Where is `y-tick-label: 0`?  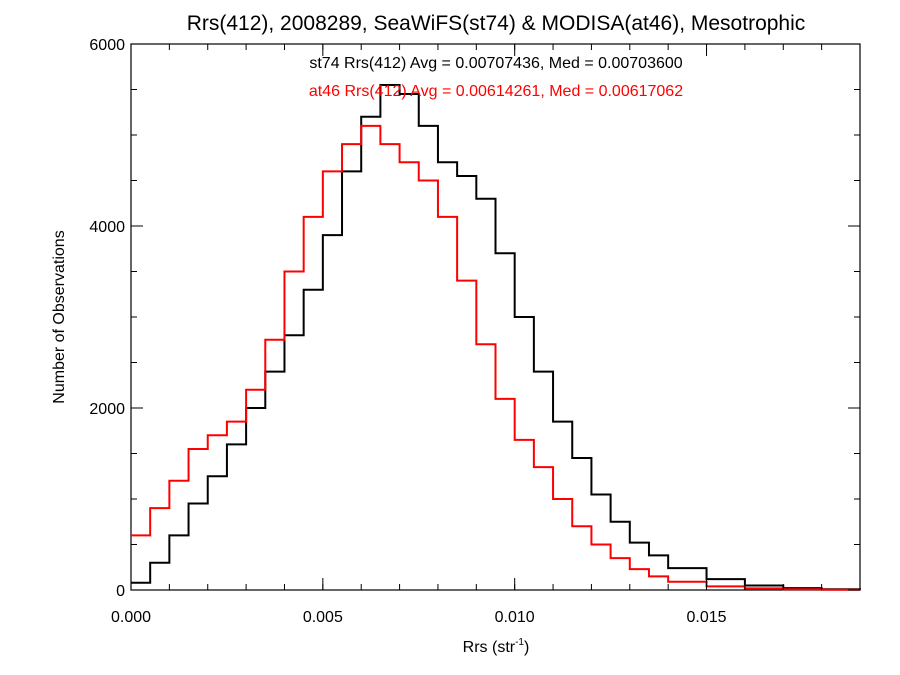
y-tick-label: 0 is located at coordinates (120, 591).